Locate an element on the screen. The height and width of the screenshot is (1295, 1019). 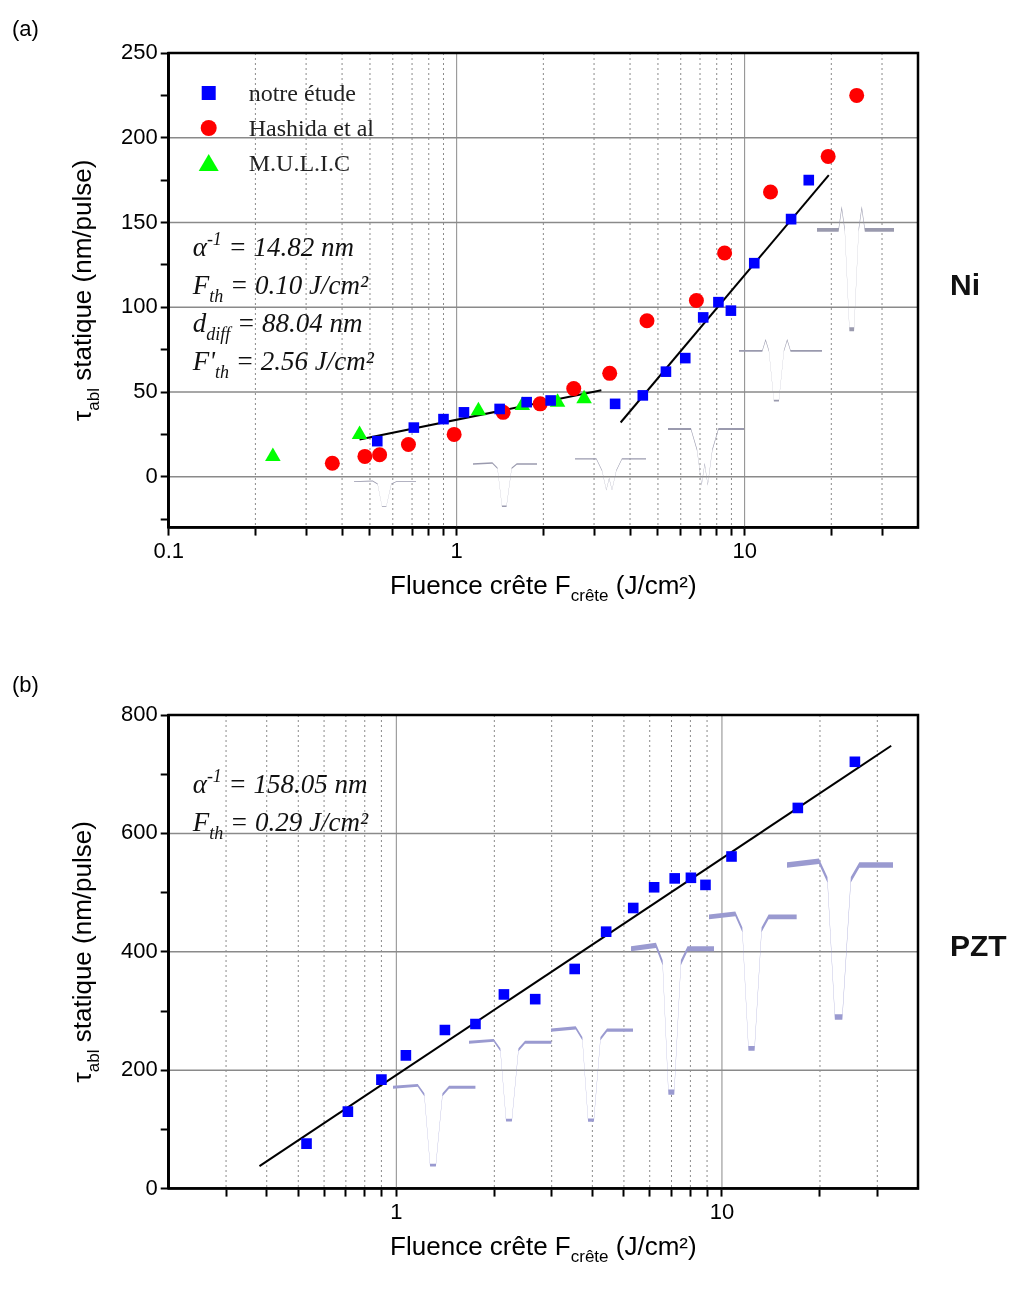
y-tick-label: 250 is located at coordinates (139, 52).